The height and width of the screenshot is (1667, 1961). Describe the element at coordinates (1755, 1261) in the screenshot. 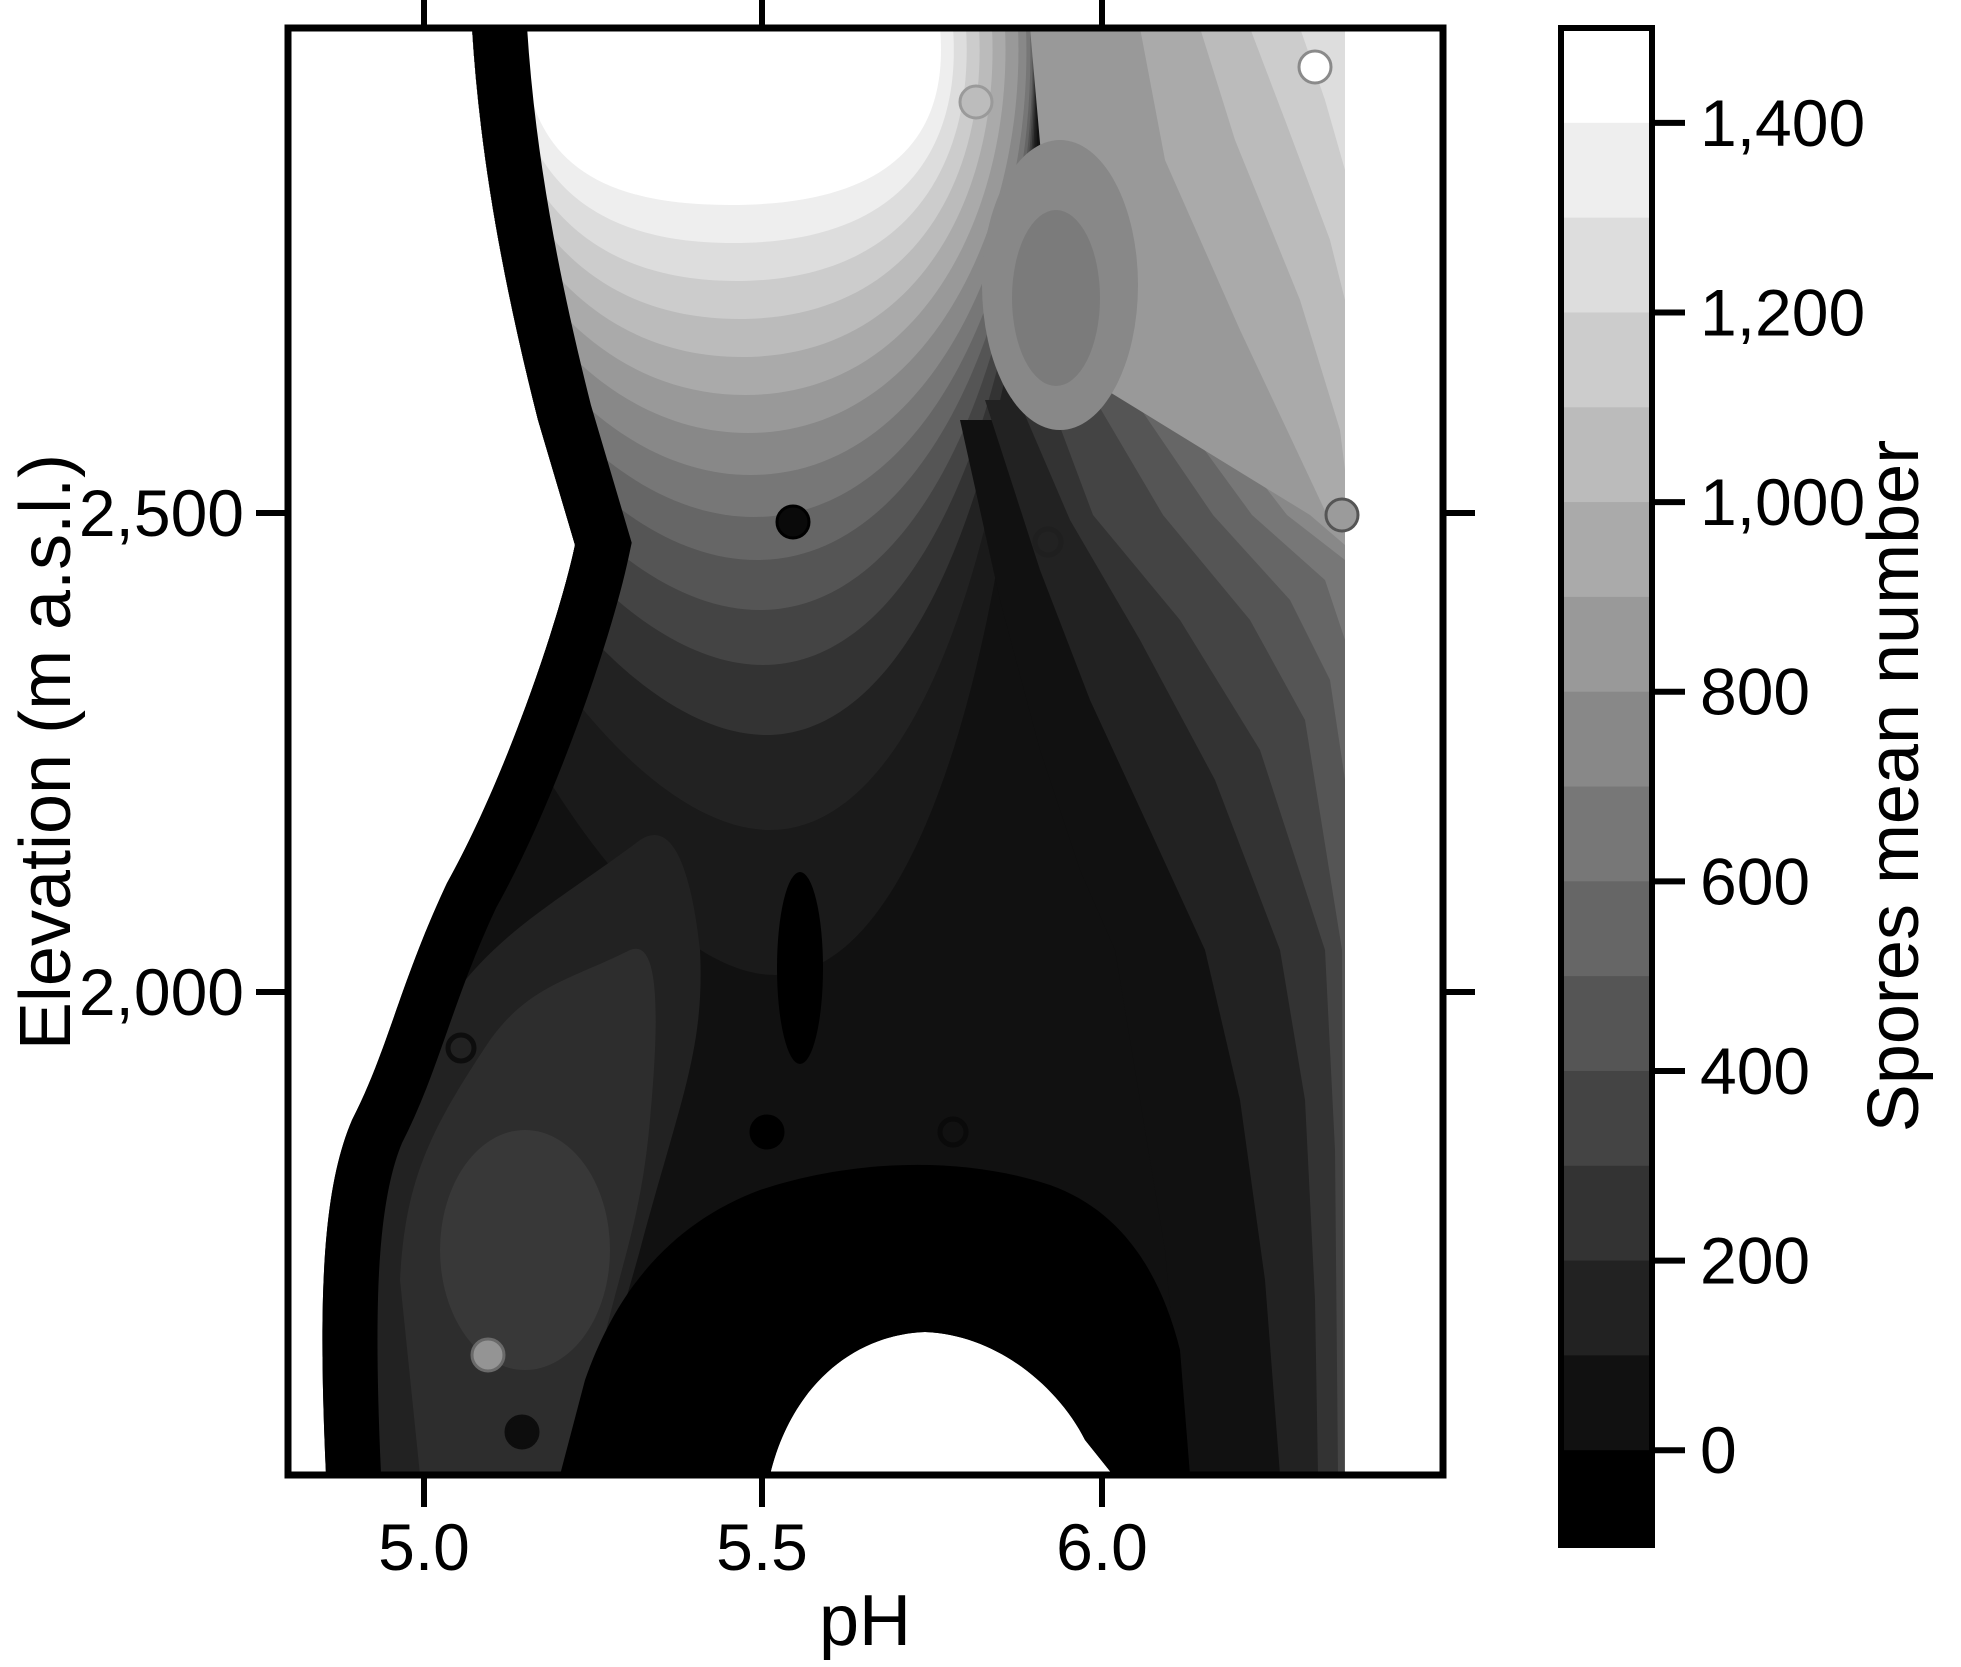

I see `colorbar-tick-label: 200` at that location.